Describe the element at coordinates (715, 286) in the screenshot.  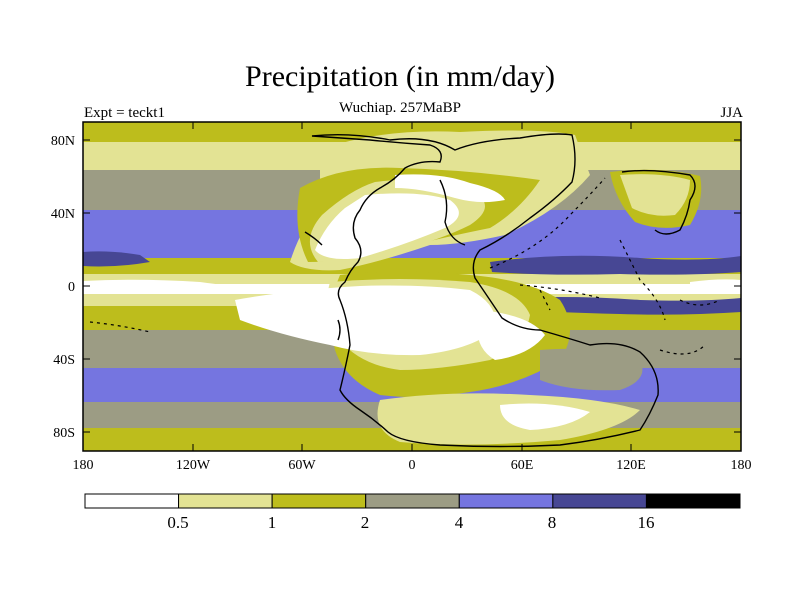
I see `equatorial-dry-tongue-east` at that location.